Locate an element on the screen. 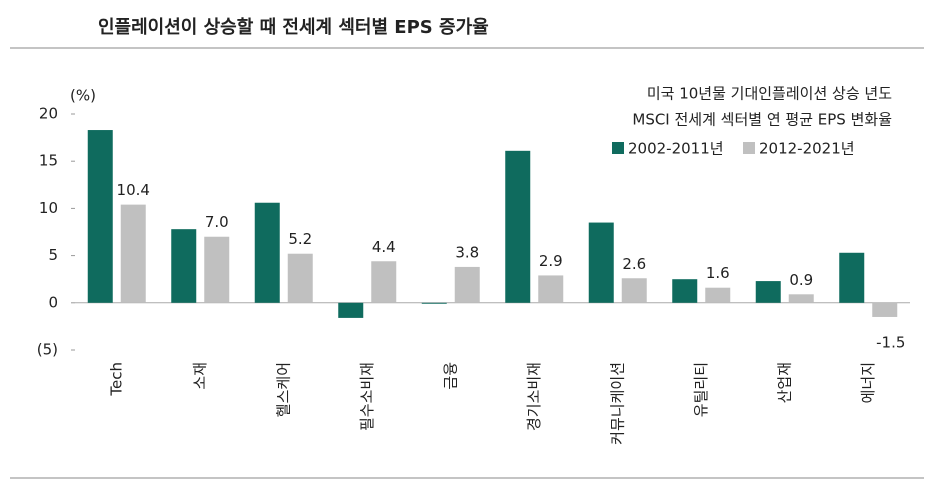 The height and width of the screenshot is (487, 934). y-unit: (%) is located at coordinates (83, 96).